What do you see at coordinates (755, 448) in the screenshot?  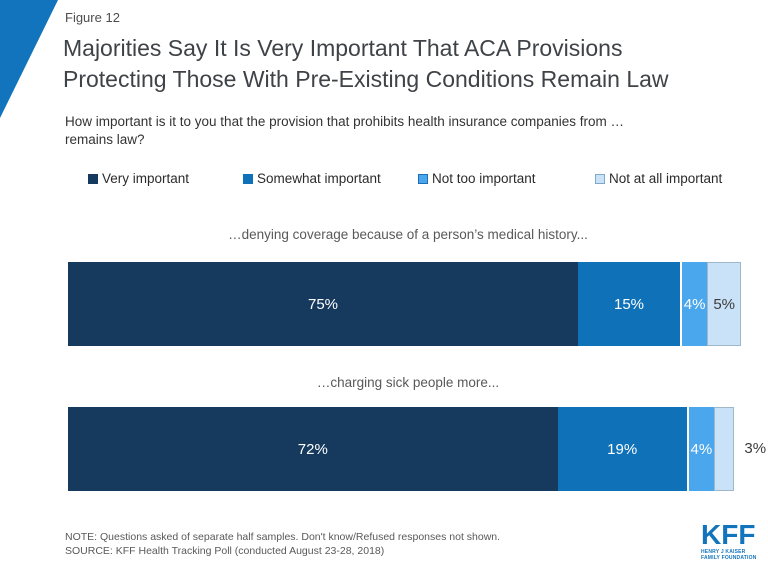 I see `outside-value-label: 3%` at bounding box center [755, 448].